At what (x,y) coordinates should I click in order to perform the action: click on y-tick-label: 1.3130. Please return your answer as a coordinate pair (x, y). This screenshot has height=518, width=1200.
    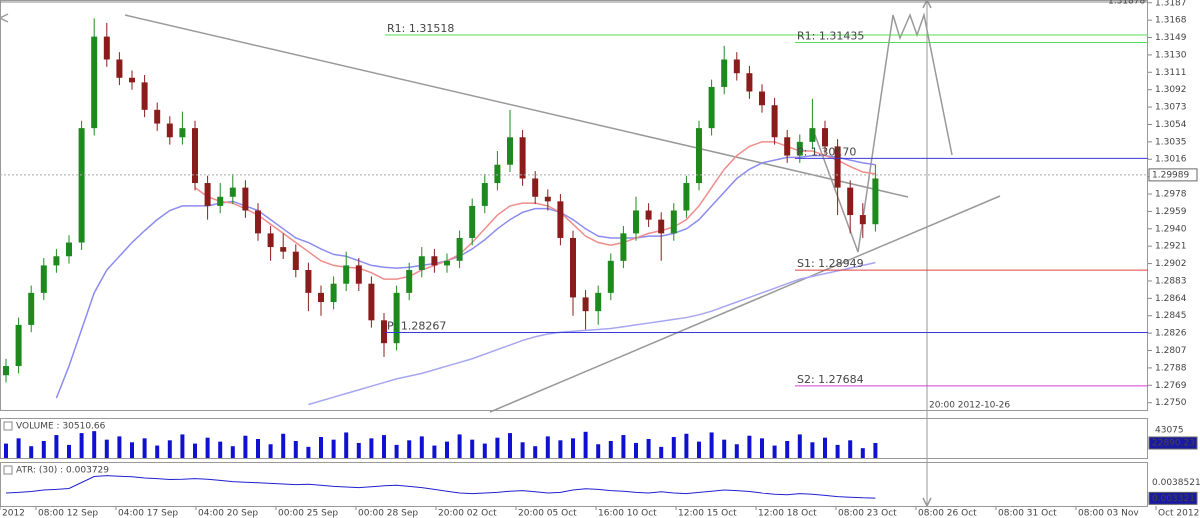
    Looking at the image, I should click on (1171, 55).